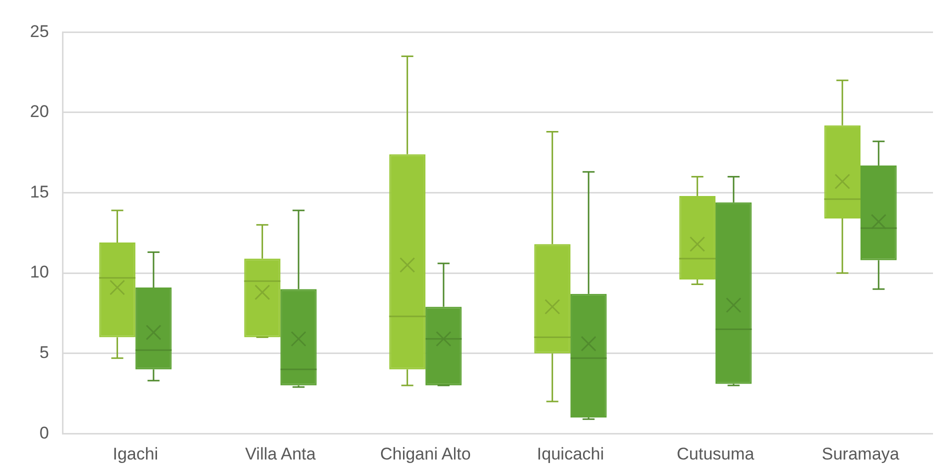 Image resolution: width=949 pixels, height=476 pixels. Describe the element at coordinates (135, 454) in the screenshot. I see `x-tick-label: Igachi` at that location.